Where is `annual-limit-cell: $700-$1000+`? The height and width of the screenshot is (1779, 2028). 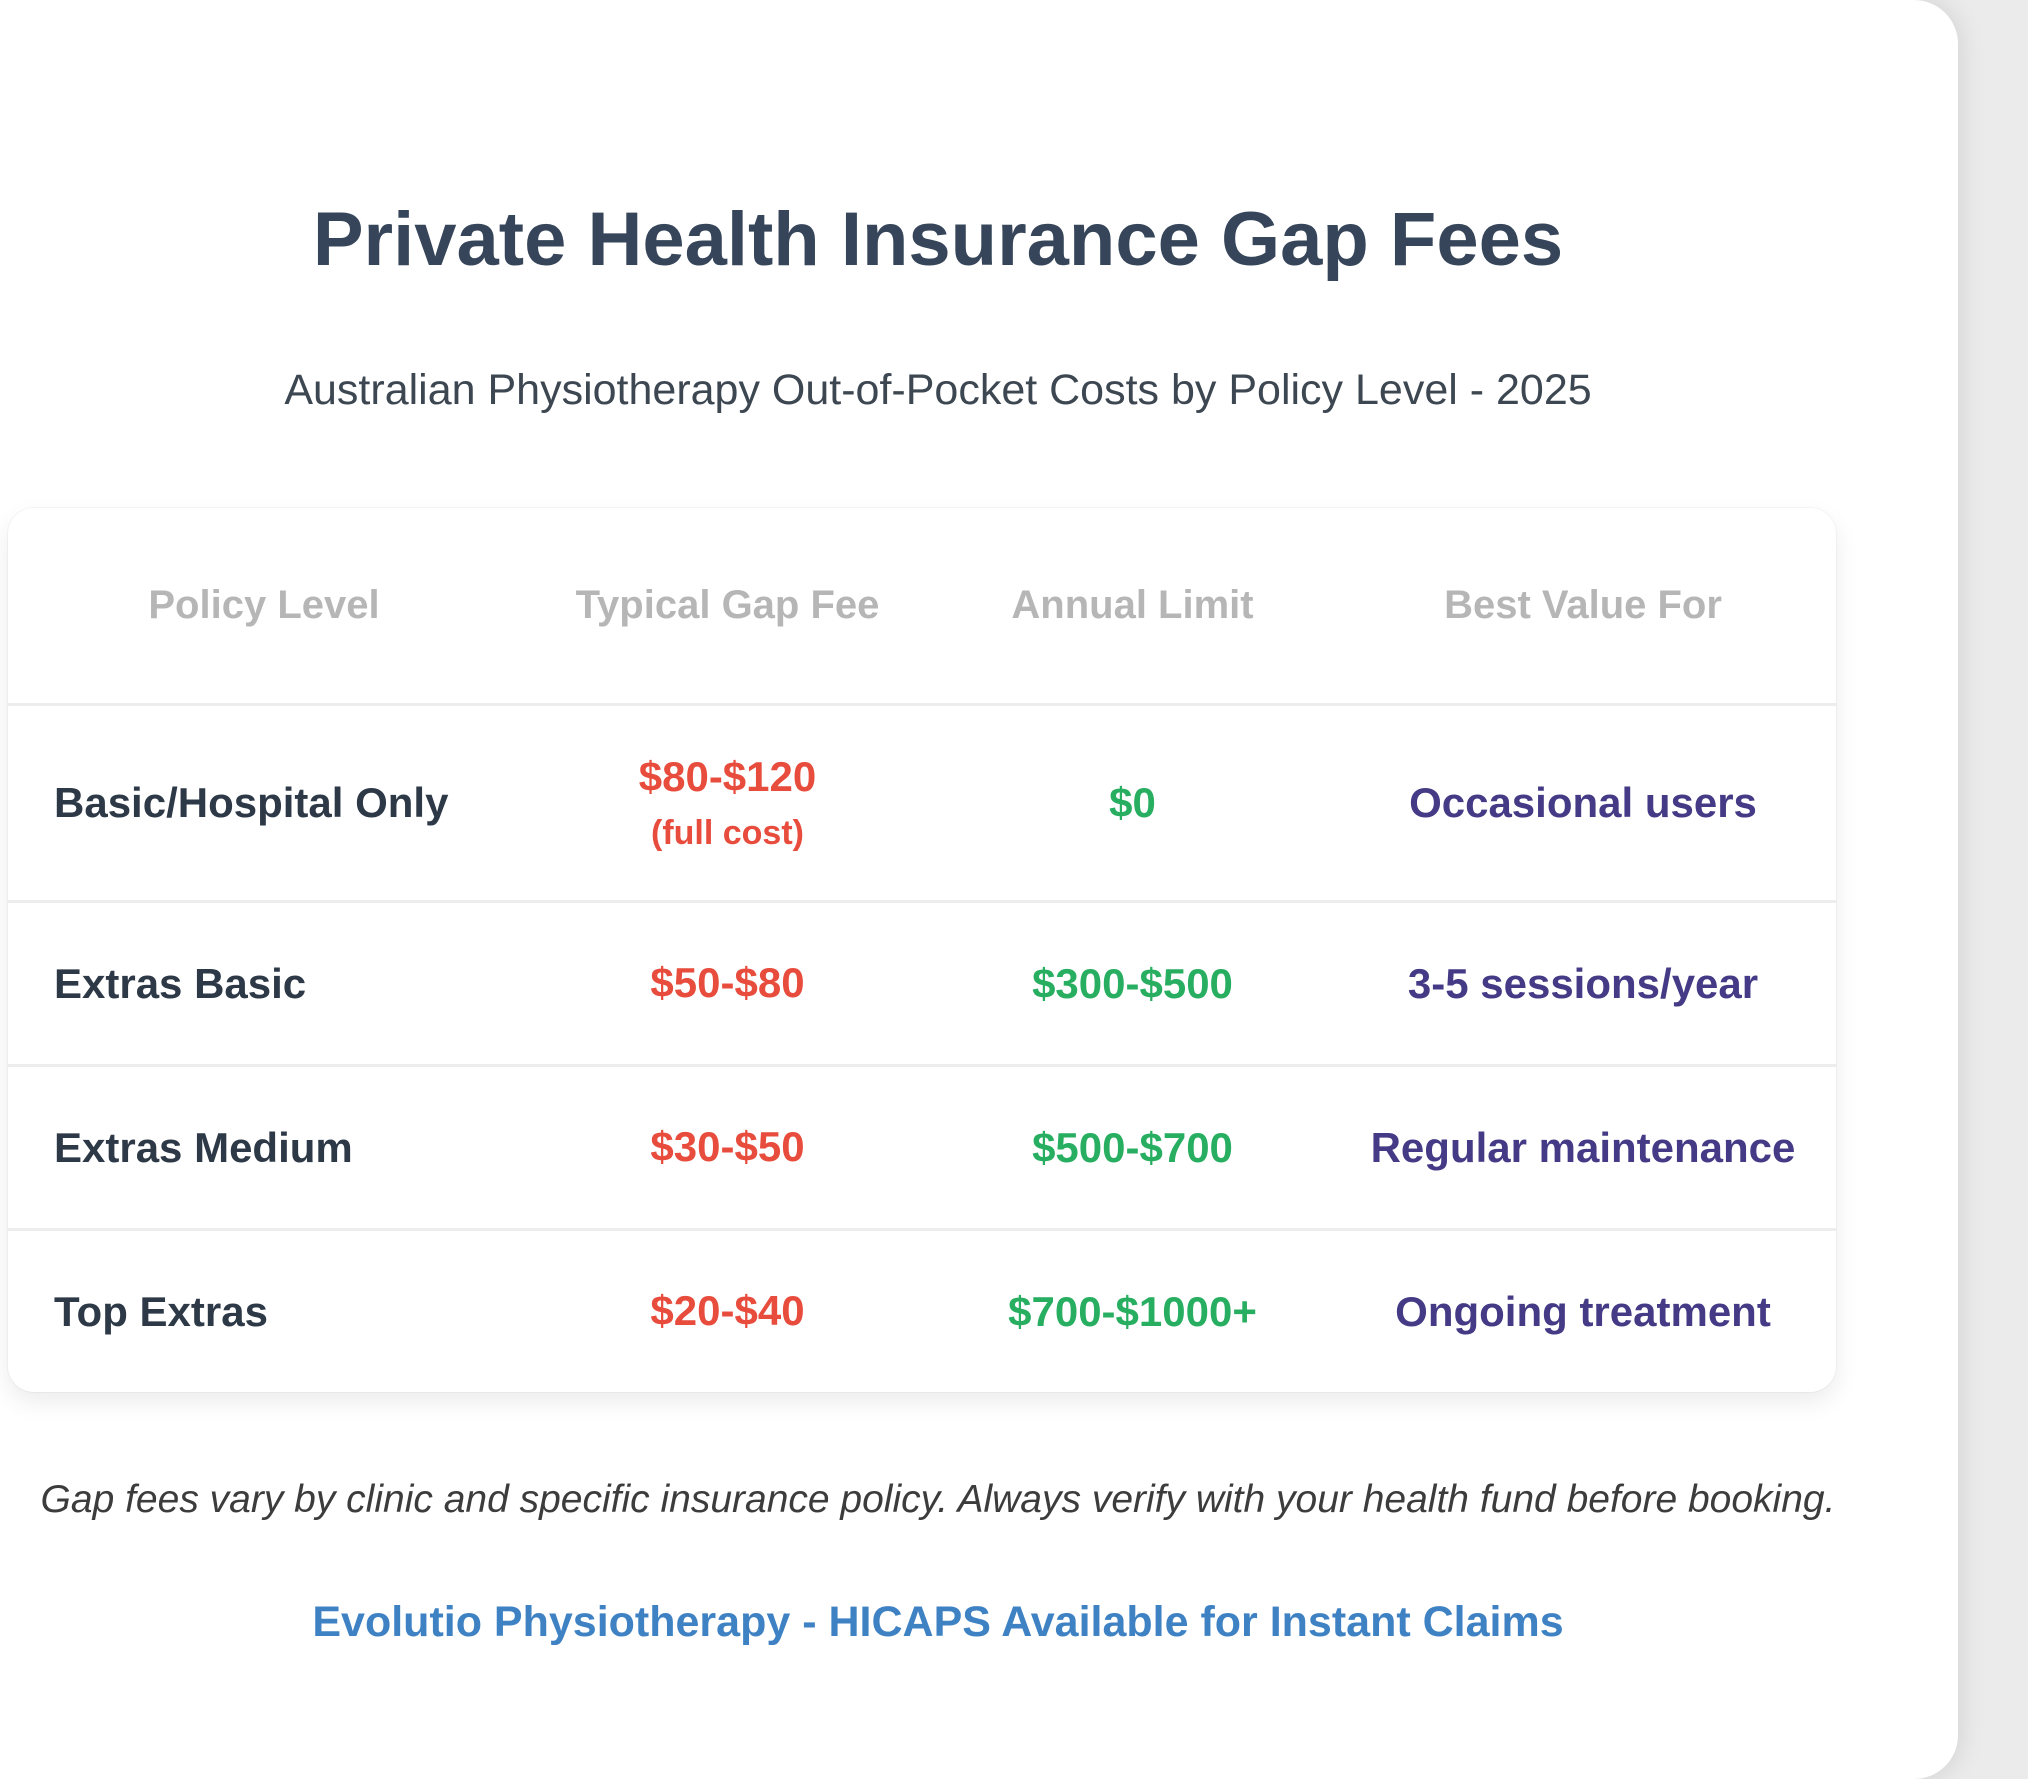
annual-limit-cell: $700-$1000+ is located at coordinates (1132, 1311).